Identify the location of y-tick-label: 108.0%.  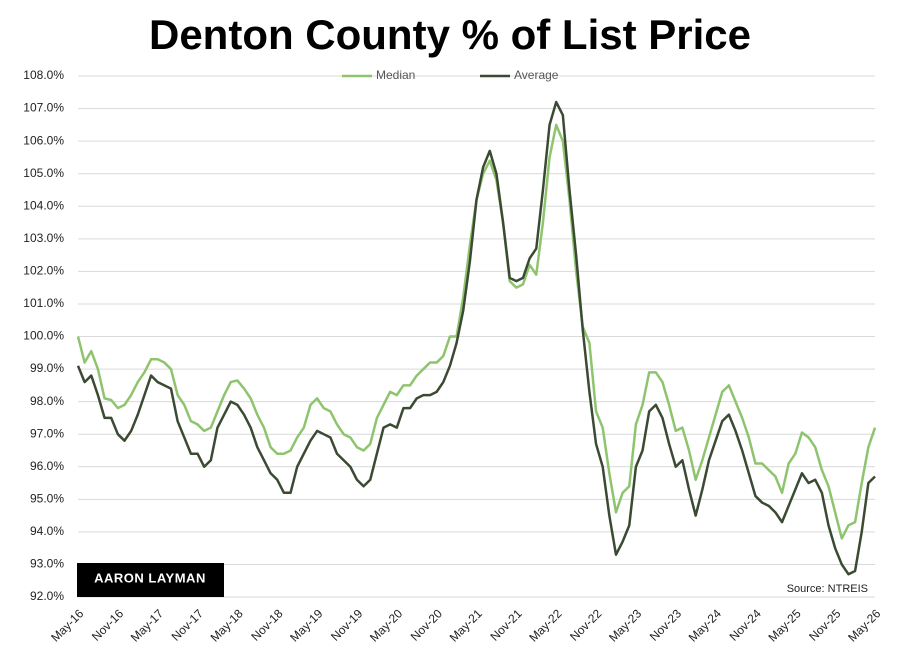
(43, 75).